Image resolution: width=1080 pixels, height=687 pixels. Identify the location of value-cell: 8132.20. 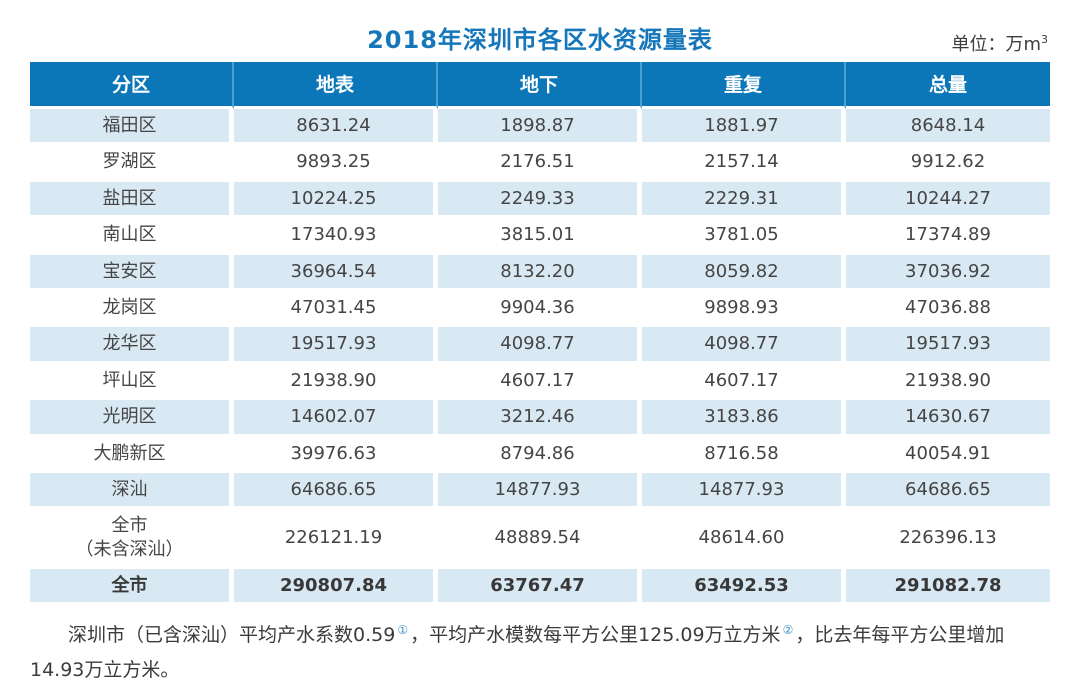
(540, 272).